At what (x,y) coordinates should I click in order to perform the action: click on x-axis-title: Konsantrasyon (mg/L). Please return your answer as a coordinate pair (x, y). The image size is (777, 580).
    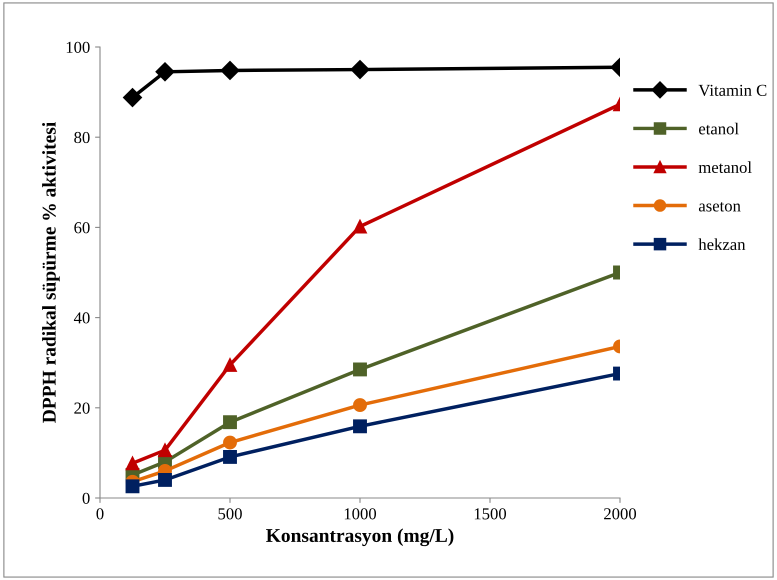
    Looking at the image, I should click on (360, 537).